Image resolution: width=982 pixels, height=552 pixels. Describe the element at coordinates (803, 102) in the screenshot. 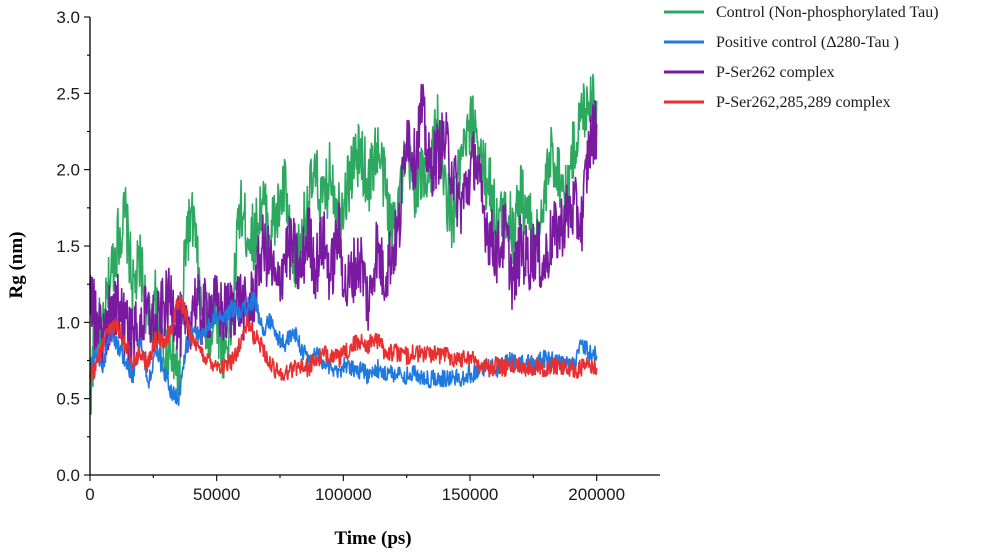

I see `legend-label: P-Ser262,285,289 complex` at that location.